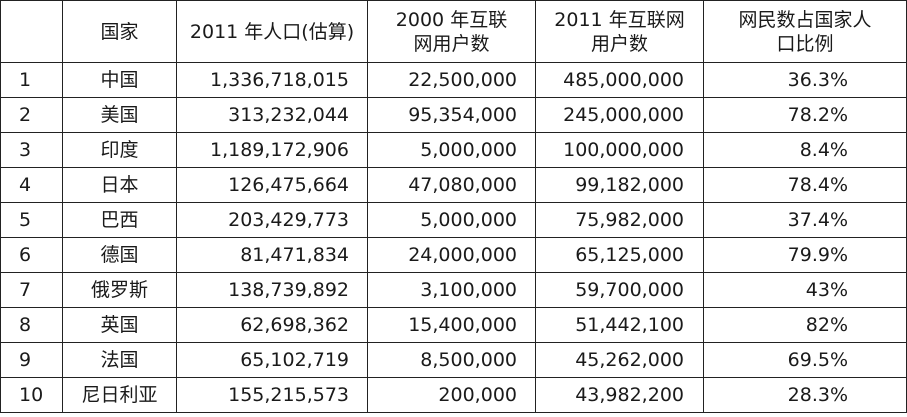  What do you see at coordinates (272, 115) in the screenshot?
I see `cell-population: 313,232,044` at bounding box center [272, 115].